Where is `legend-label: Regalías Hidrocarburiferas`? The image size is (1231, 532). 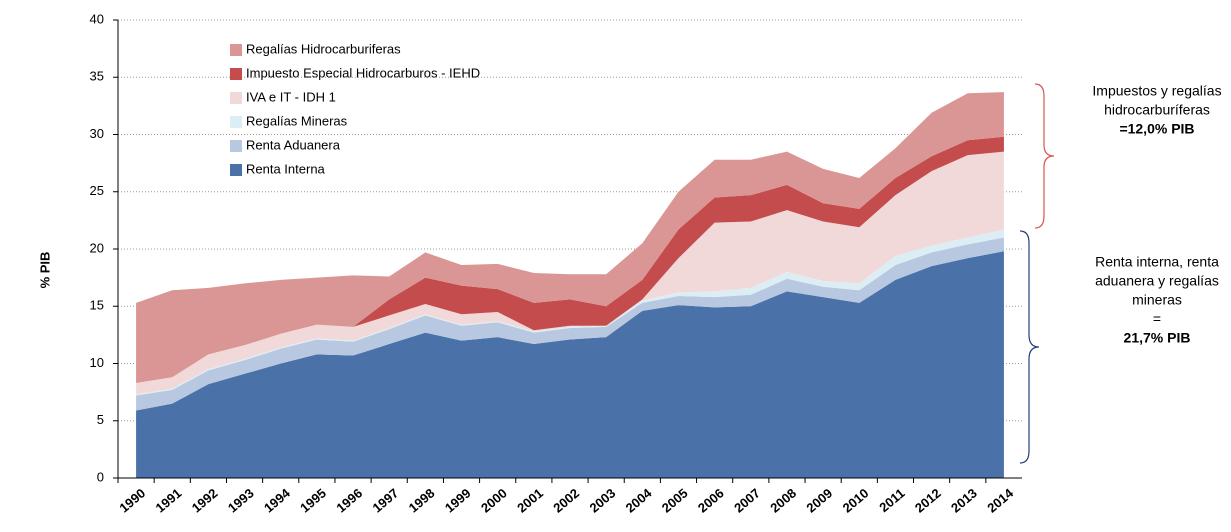 legend-label: Regalías Hidrocarburiferas is located at coordinates (323, 48).